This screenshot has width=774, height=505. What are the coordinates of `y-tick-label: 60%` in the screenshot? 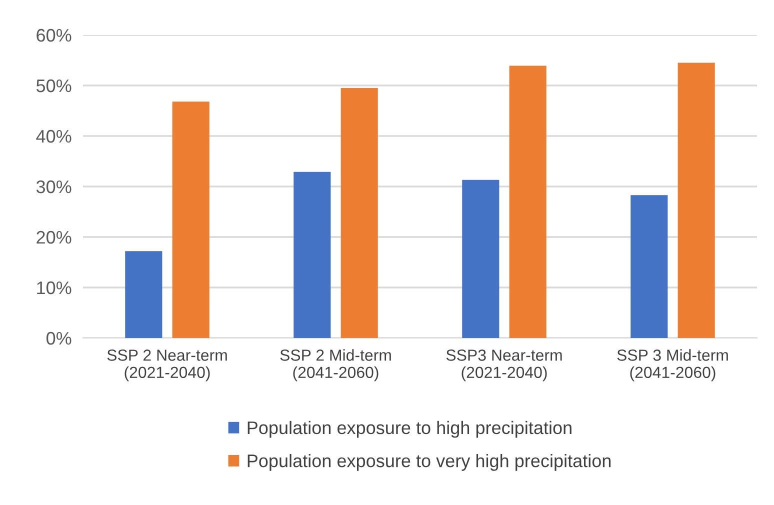 It's located at (54, 35).